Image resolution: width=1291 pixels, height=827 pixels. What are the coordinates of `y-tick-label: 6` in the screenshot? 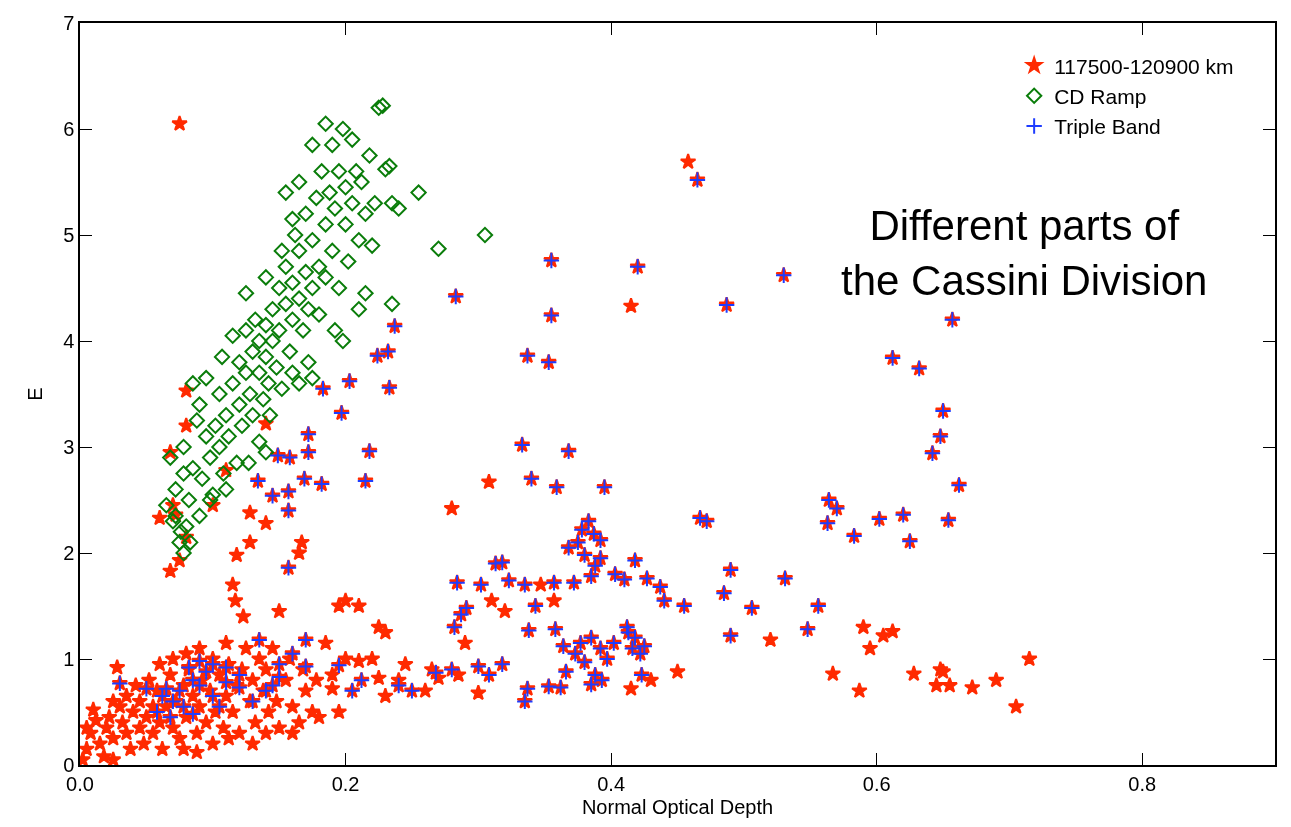 It's located at (69, 129).